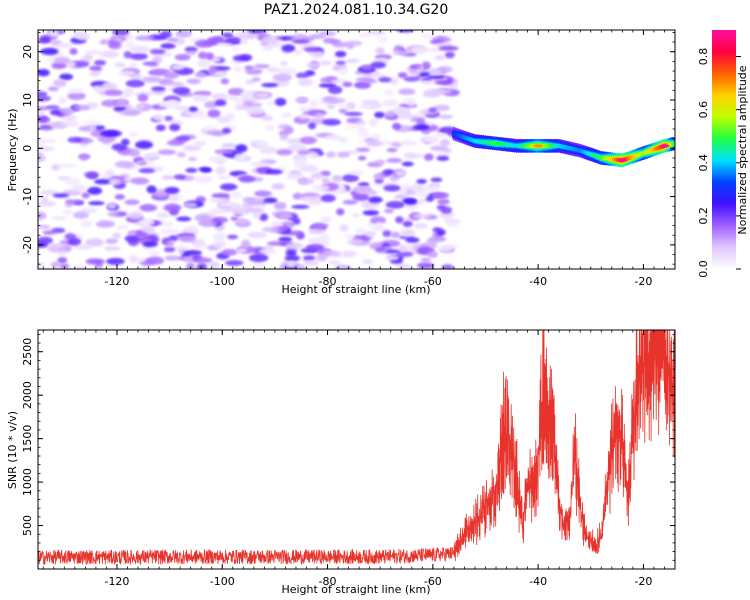 This screenshot has height=600, width=750. I want to click on colorbar-tick-label: 0.2, so click(703, 216).